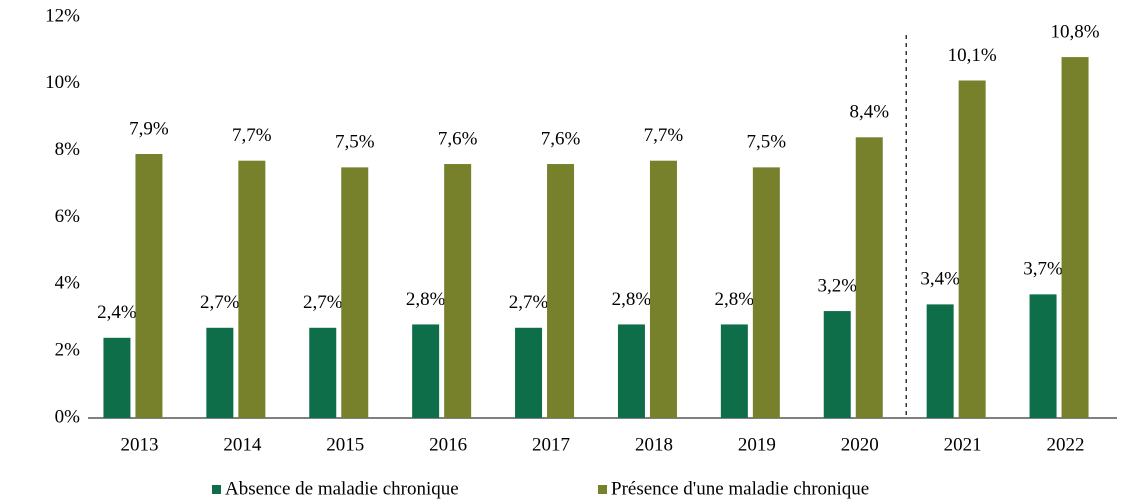 This screenshot has height=504, width=1135. I want to click on x-tick-label: 2017, so click(551, 444).